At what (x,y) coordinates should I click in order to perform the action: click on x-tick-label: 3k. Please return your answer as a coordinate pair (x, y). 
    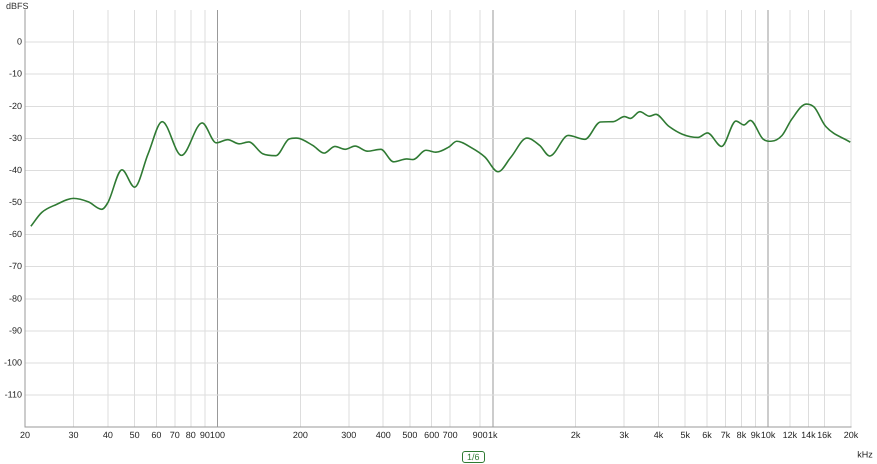
    Looking at the image, I should click on (624, 435).